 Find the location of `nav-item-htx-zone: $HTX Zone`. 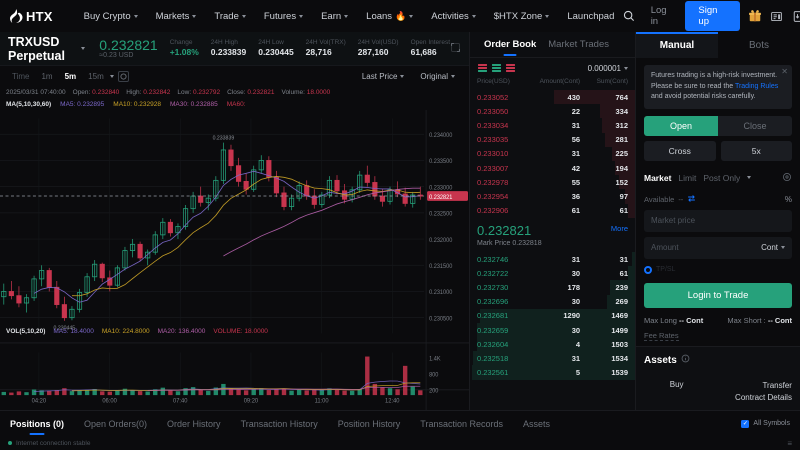

nav-item-htx-zone: $HTX Zone is located at coordinates (522, 16).